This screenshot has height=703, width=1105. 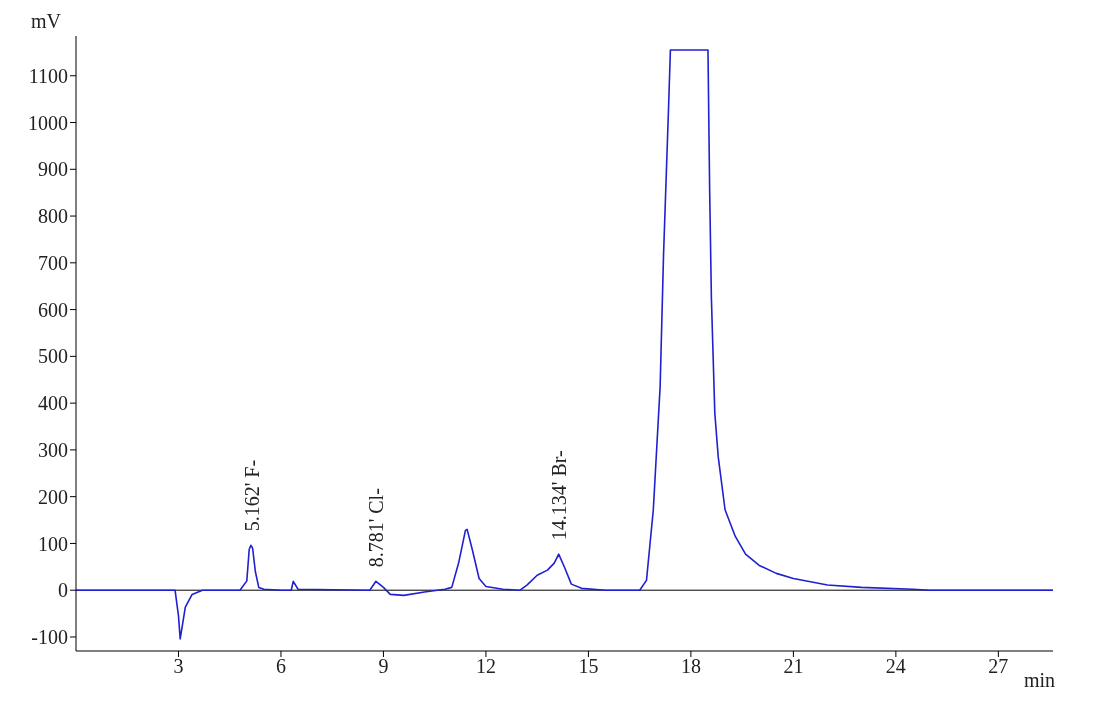 I want to click on x-tick-label: 18, so click(x=690, y=666).